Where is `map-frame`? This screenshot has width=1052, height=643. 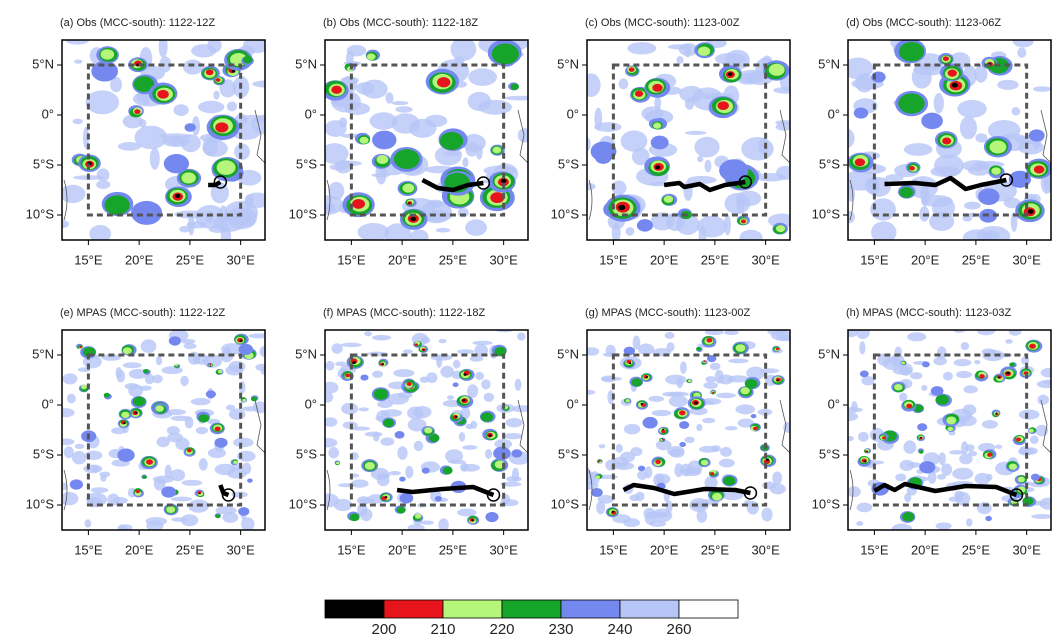
map-frame is located at coordinates (163, 140).